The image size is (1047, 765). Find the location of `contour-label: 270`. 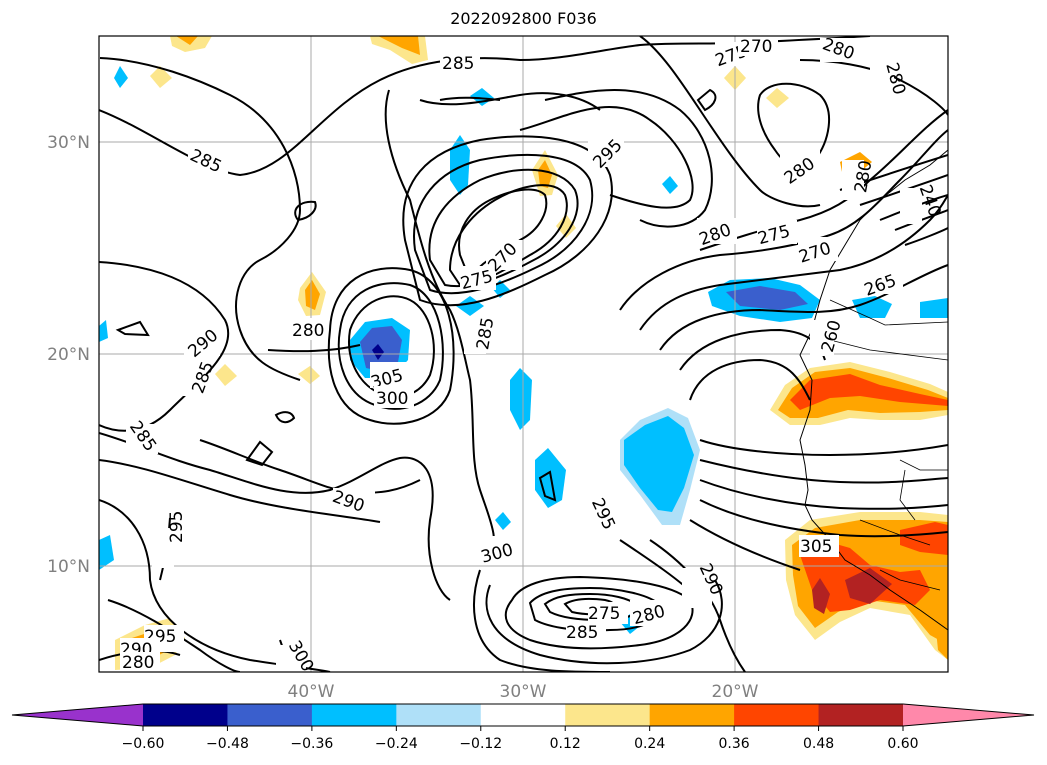

contour-label: 270 is located at coordinates (756, 47).